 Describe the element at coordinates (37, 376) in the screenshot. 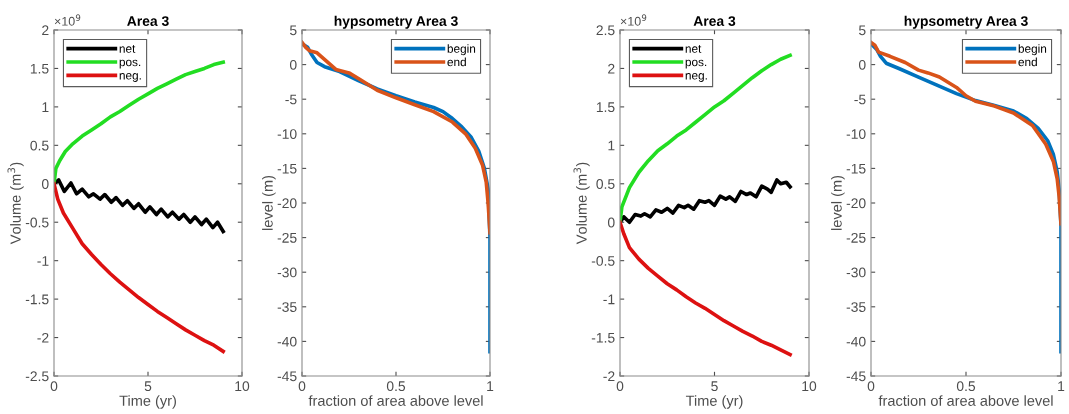

I see `y-tick-label: -2.5` at that location.